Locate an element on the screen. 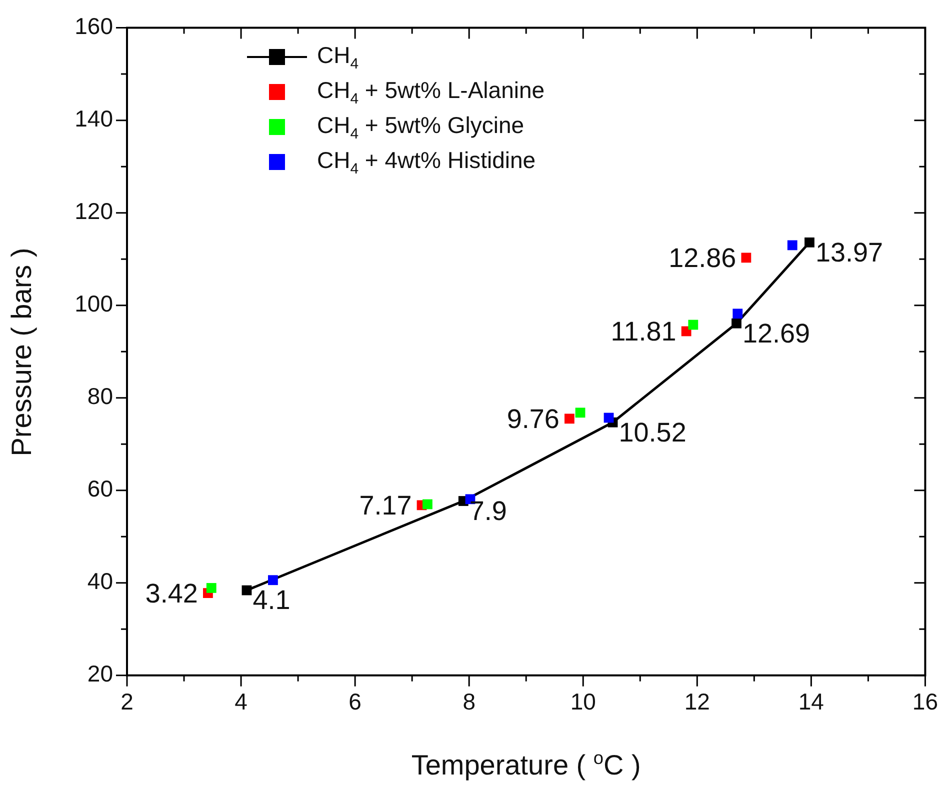  legend-label: CH$_{4}$ + 5wt% L-Alanine is located at coordinates (431, 92).